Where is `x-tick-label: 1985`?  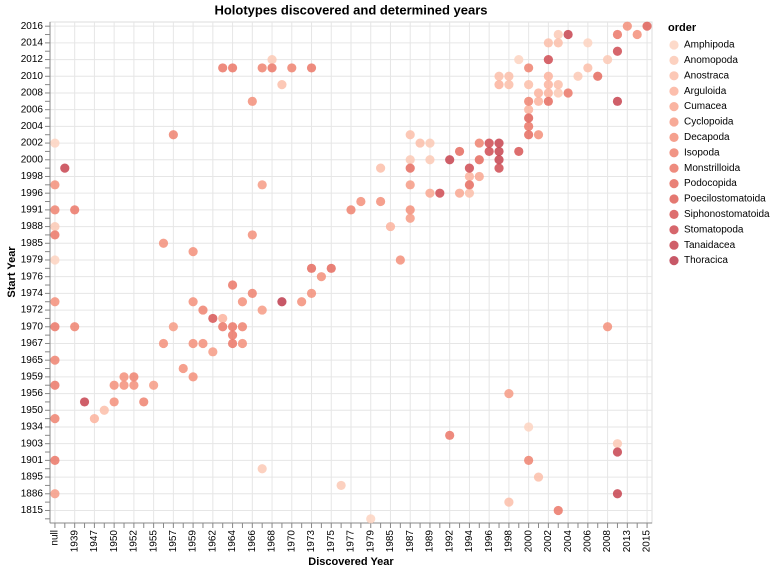
x-tick-label: 1985 is located at coordinates (390, 541).